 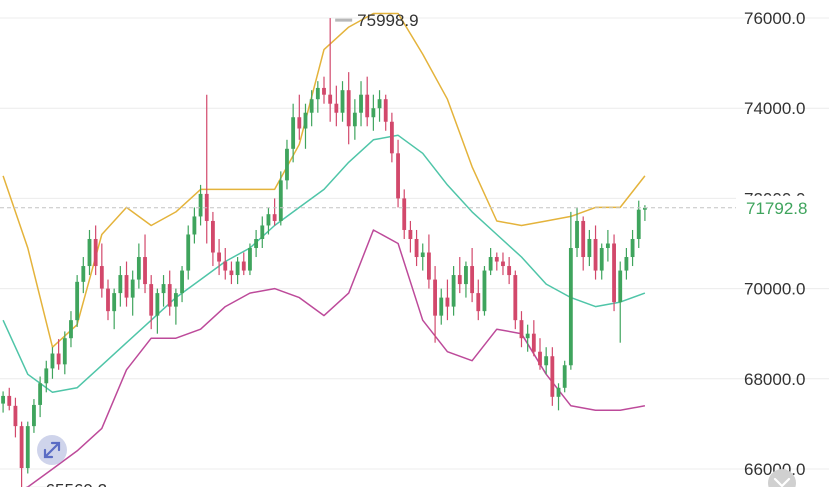 What do you see at coordinates (774, 379) in the screenshot?
I see `y-tick-label: 68000.0` at bounding box center [774, 379].